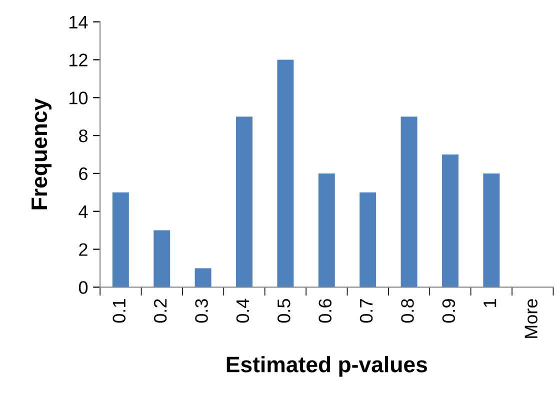 This screenshot has height=412, width=556. Describe the element at coordinates (327, 366) in the screenshot. I see `x-axis-title: Estimated p-values` at that location.